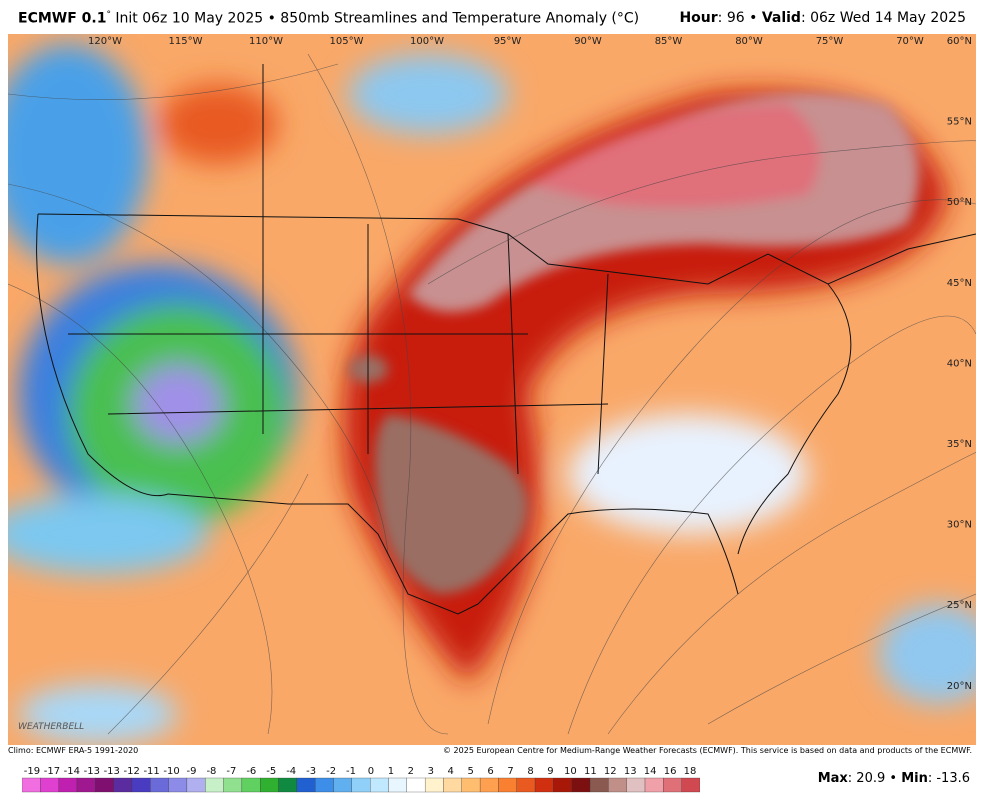 The image size is (984, 808). What do you see at coordinates (959, 122) in the screenshot?
I see `latitude-label: 55°N` at bounding box center [959, 122].